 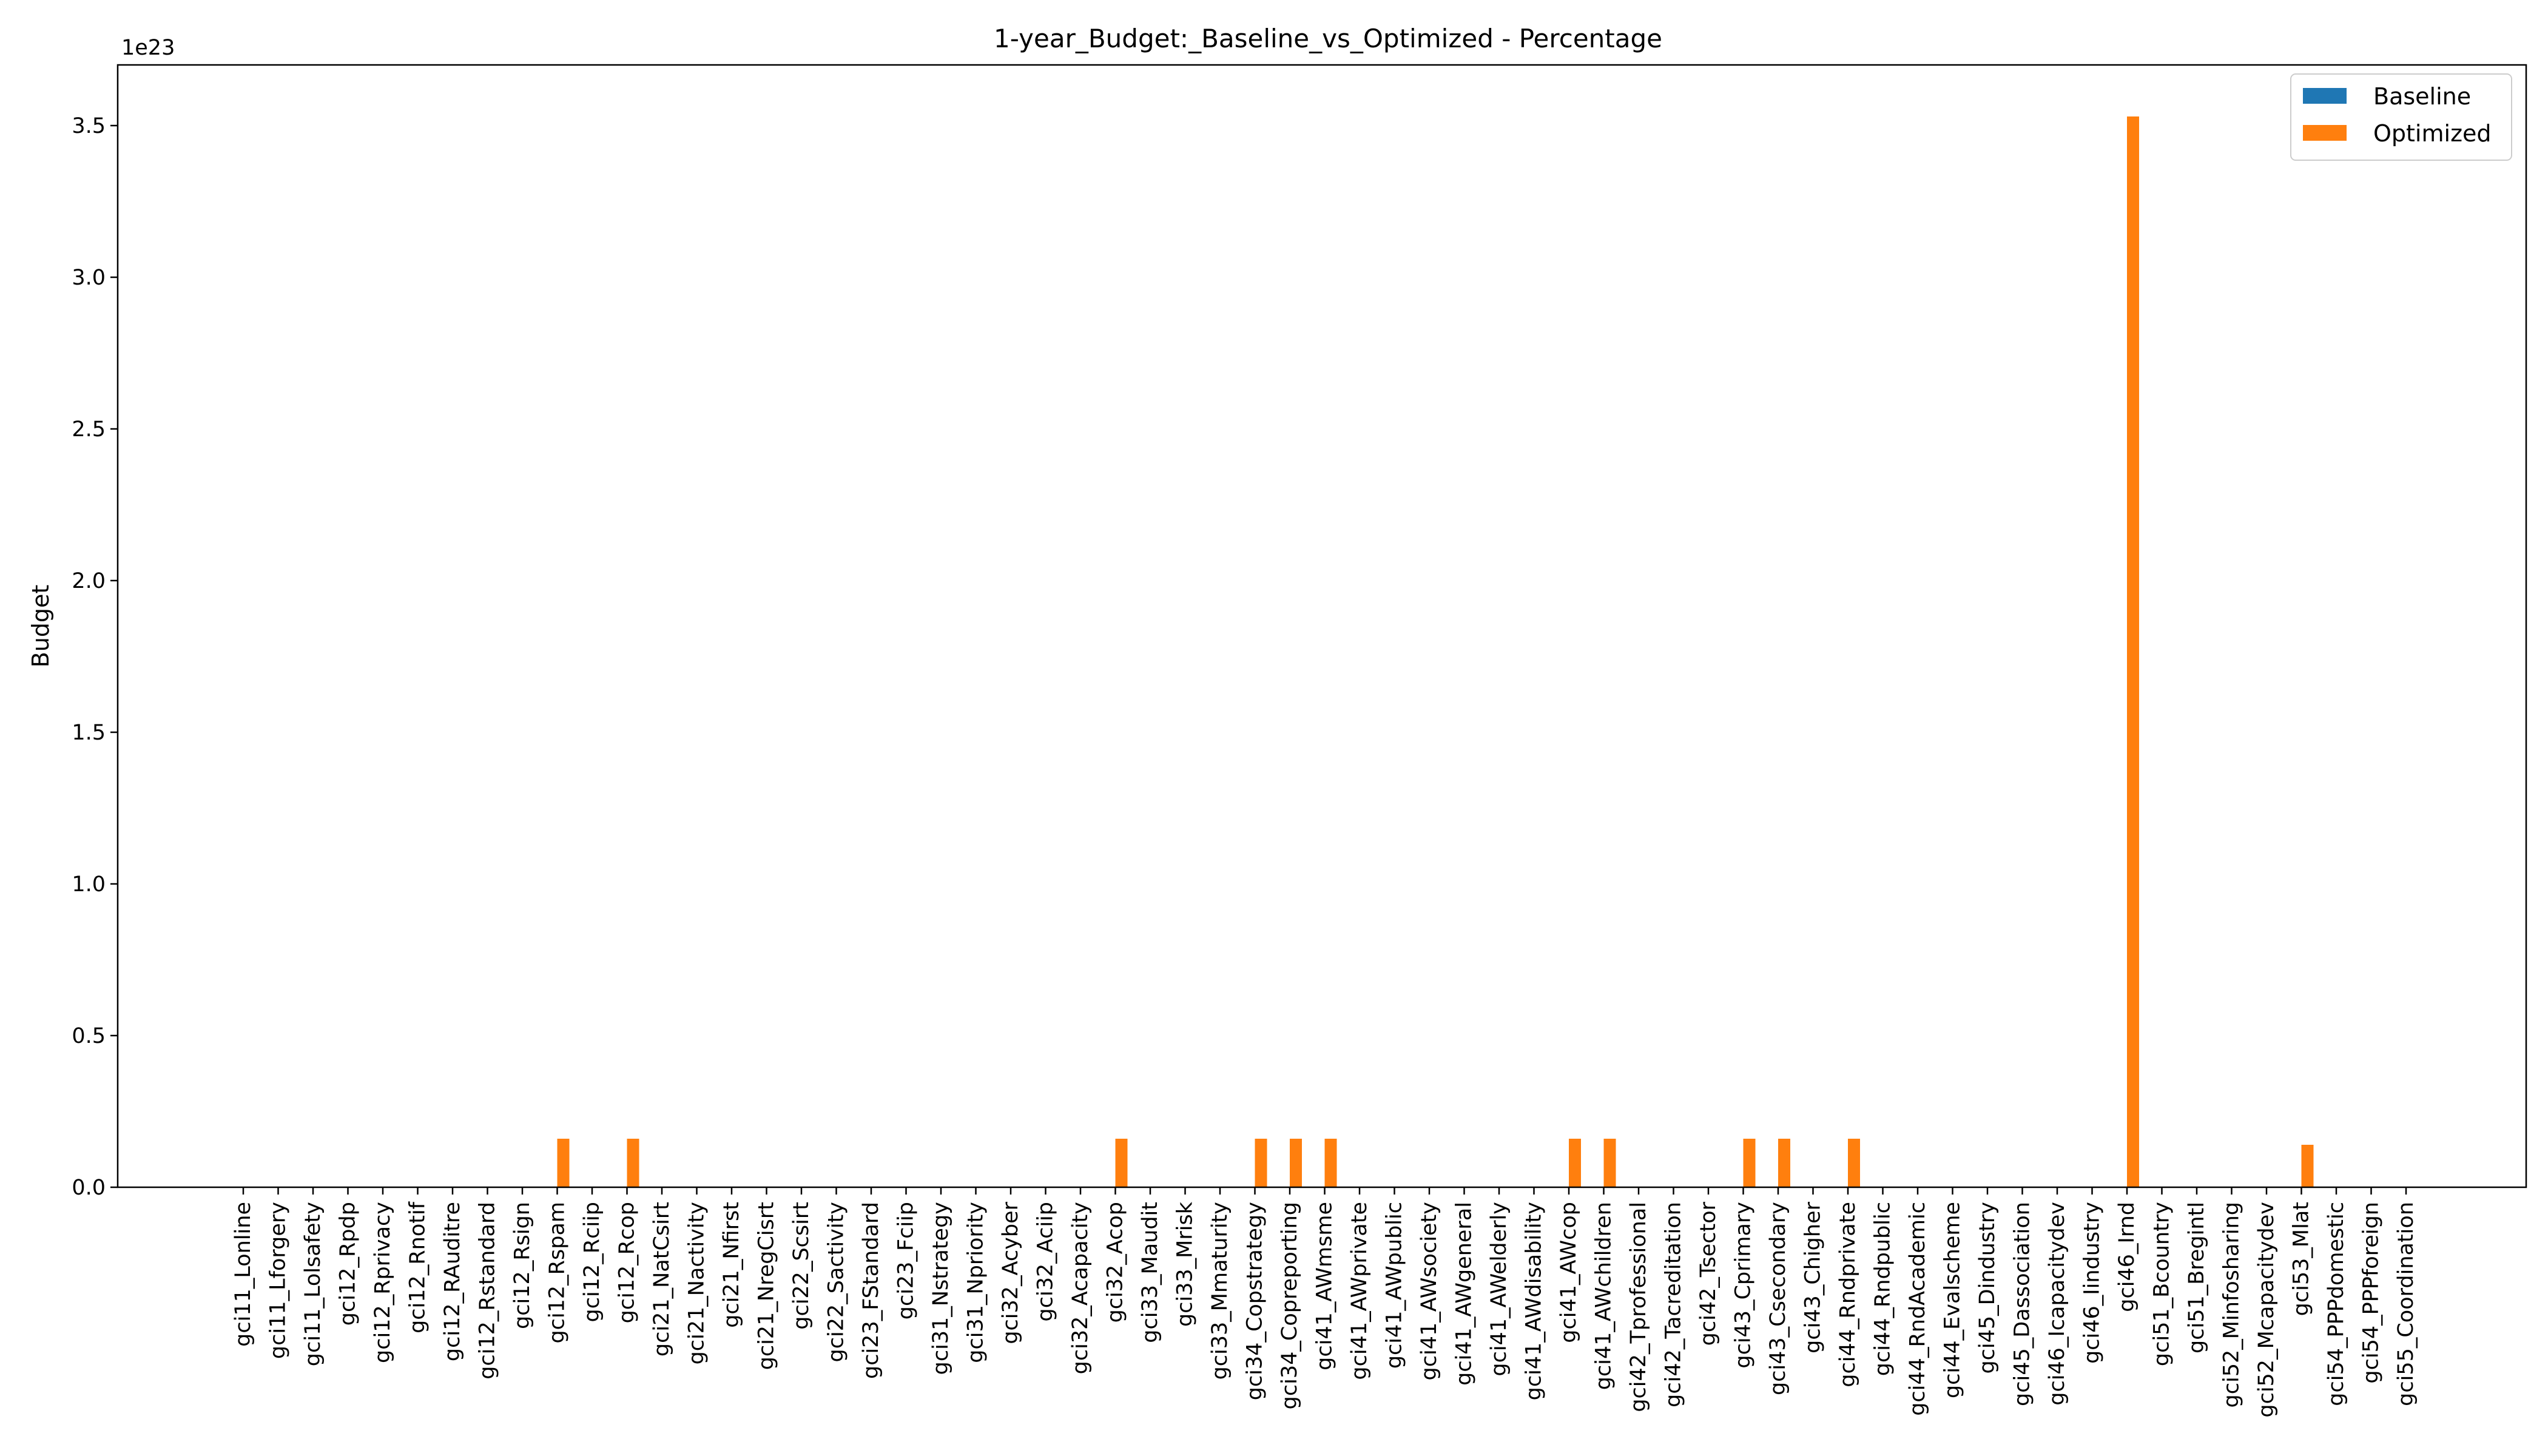 I want to click on x-tick-label: gci54_PPPdomestic, so click(x=2336, y=1304).